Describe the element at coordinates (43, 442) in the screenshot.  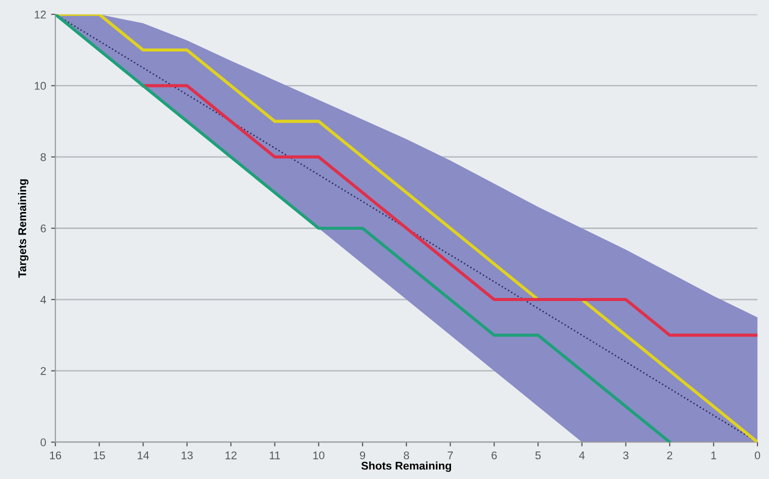
I see `y-tick-label: 0` at that location.